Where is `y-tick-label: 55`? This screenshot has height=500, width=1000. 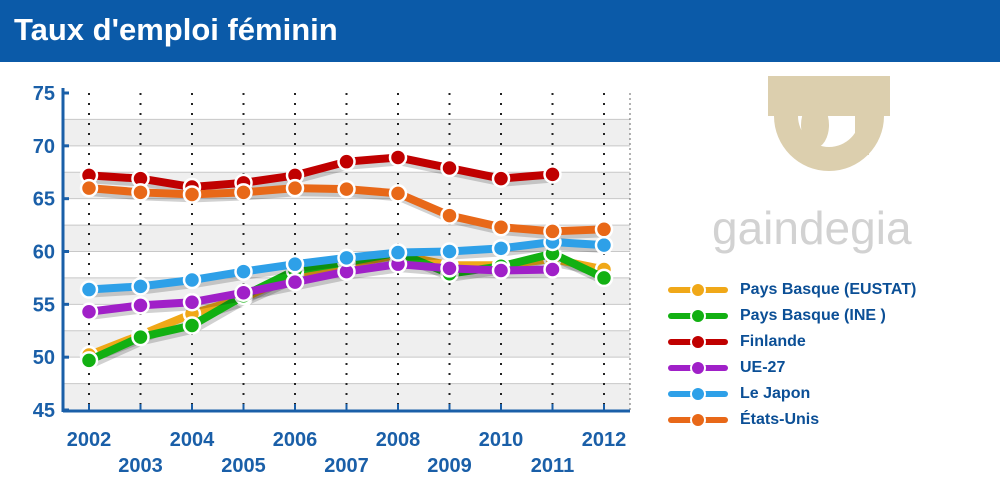
y-tick-label: 55 is located at coordinates (44, 305).